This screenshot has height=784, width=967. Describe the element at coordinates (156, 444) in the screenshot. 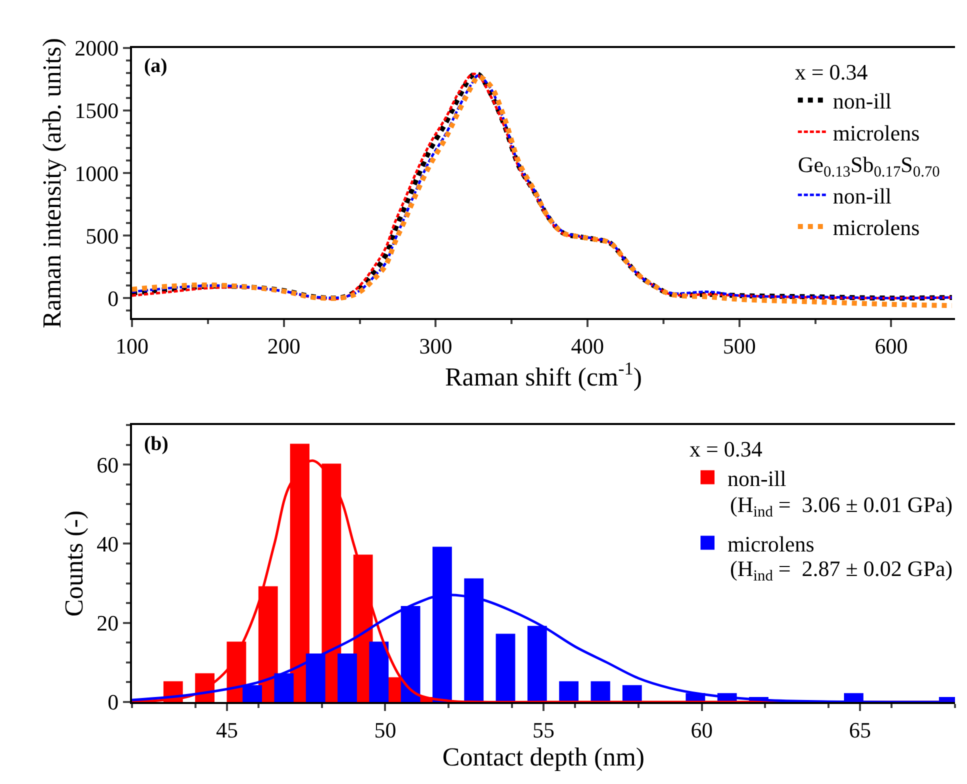

I see `annotation: (b)` at that location.